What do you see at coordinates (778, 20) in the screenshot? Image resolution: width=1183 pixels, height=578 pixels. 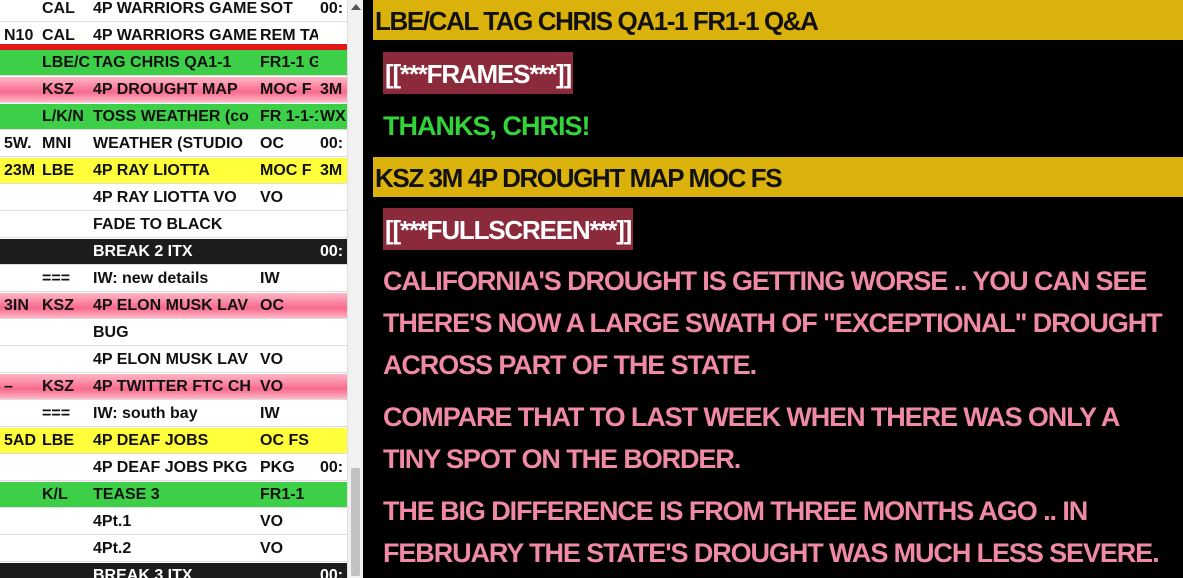 I see `story-slug-tag-chris: LBE/CAL TAG CHRIS QA1-1 FR1-1 Q&A` at bounding box center [778, 20].